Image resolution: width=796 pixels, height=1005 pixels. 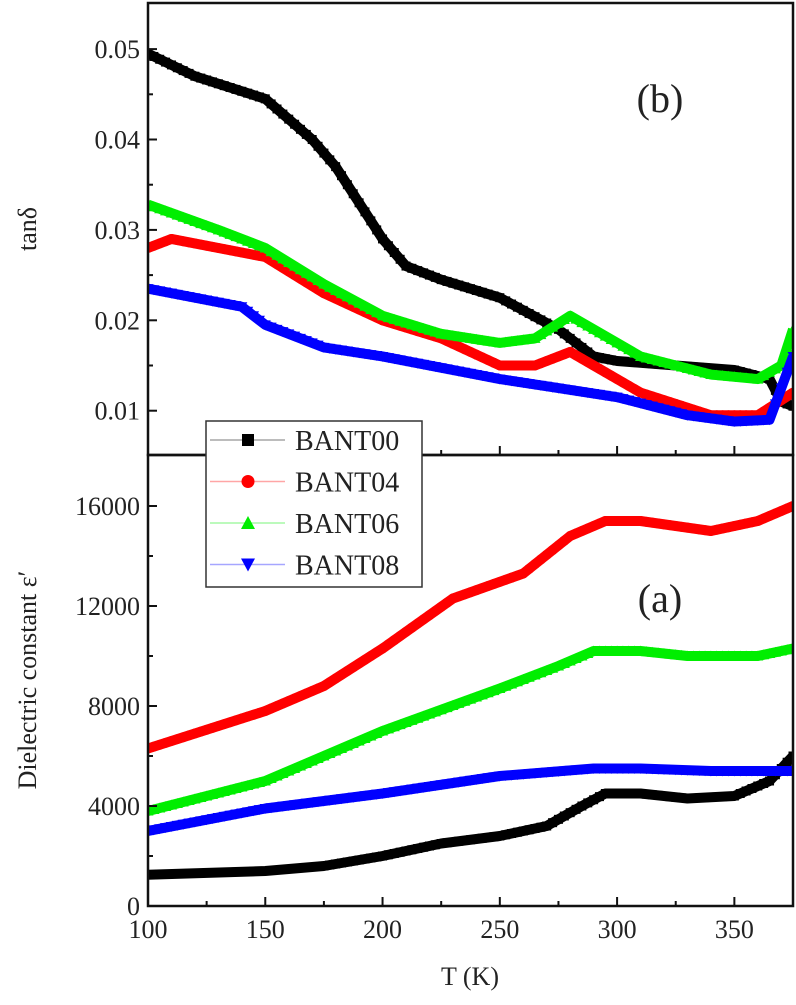 I want to click on x-tick-label: 350, so click(x=734, y=929).